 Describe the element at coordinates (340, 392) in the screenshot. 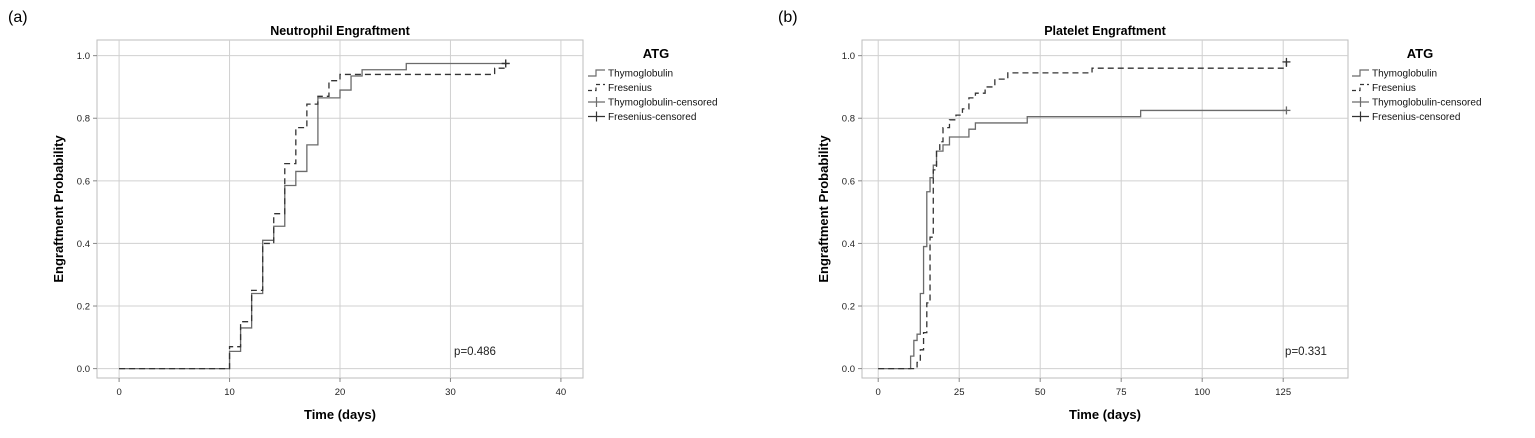

I see `x-tick-label: 20` at that location.